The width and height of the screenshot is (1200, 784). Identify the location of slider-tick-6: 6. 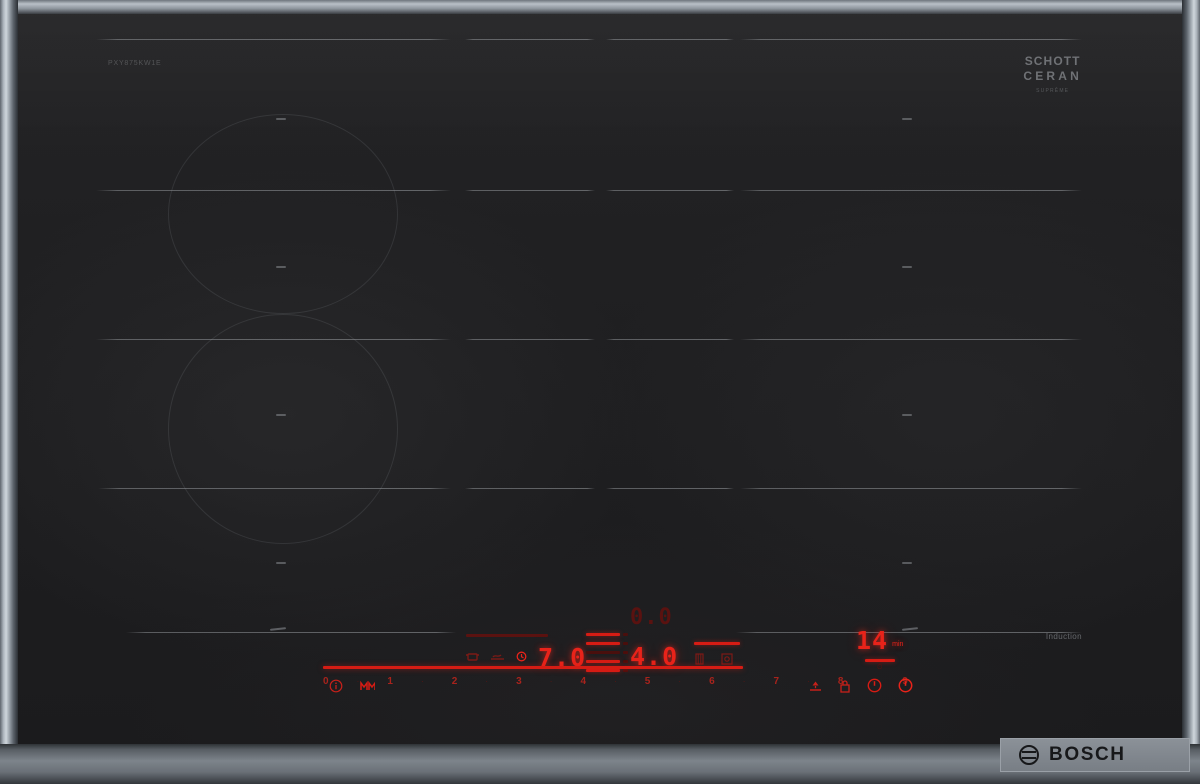
(712, 681).